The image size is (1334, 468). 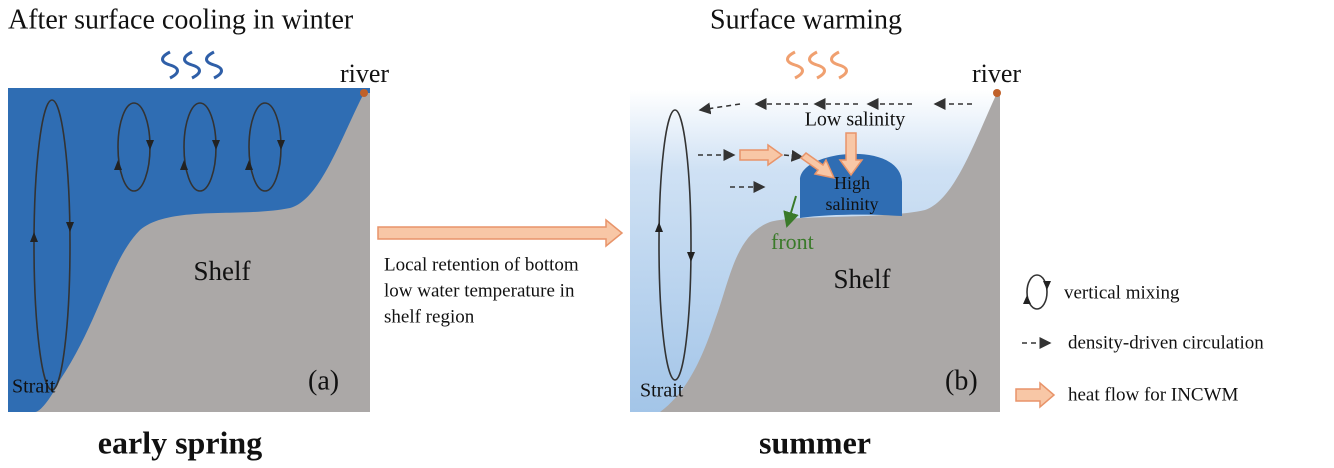 I want to click on panel-title: After surface cooling in winter, so click(x=181, y=19).